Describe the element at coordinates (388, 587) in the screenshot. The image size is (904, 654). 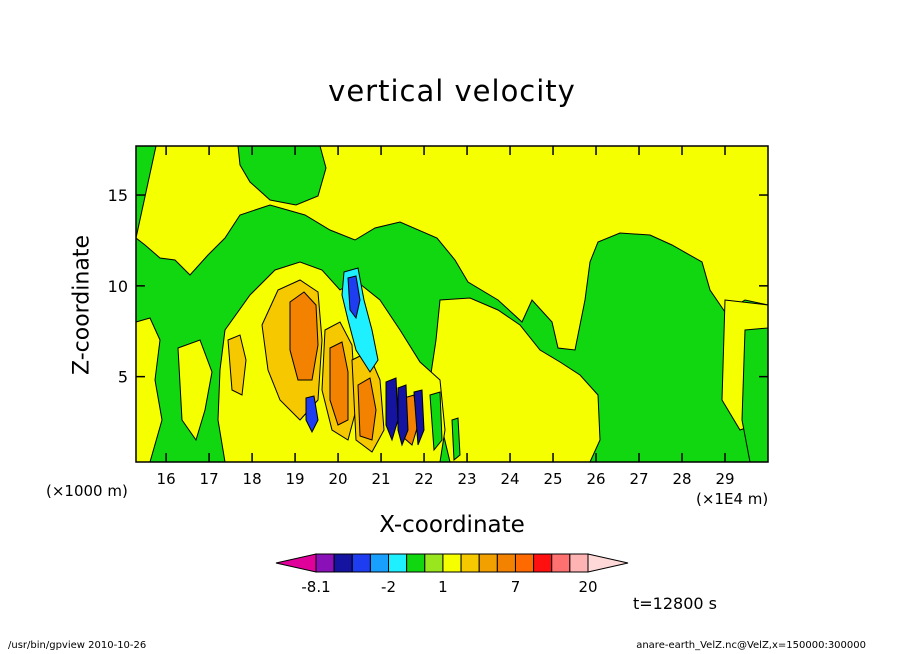
I see `colorbar-label: -2` at that location.